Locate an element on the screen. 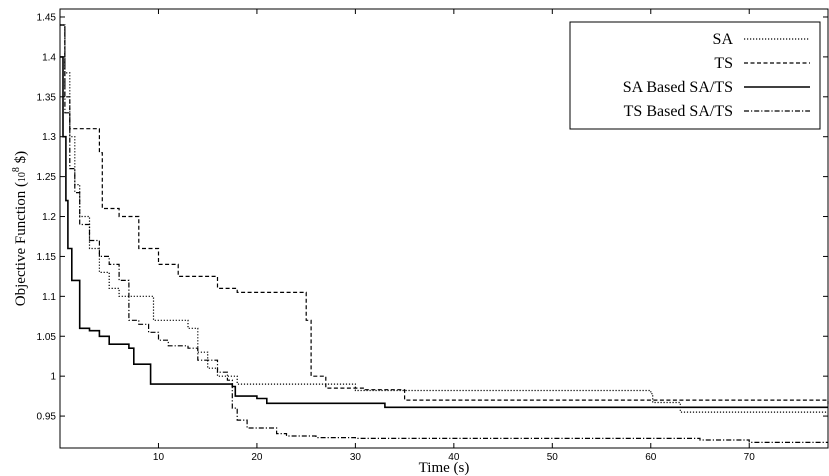 Image resolution: width=829 pixels, height=476 pixels. y-axis-label-main: Objective Function ( is located at coordinates (21, 244).